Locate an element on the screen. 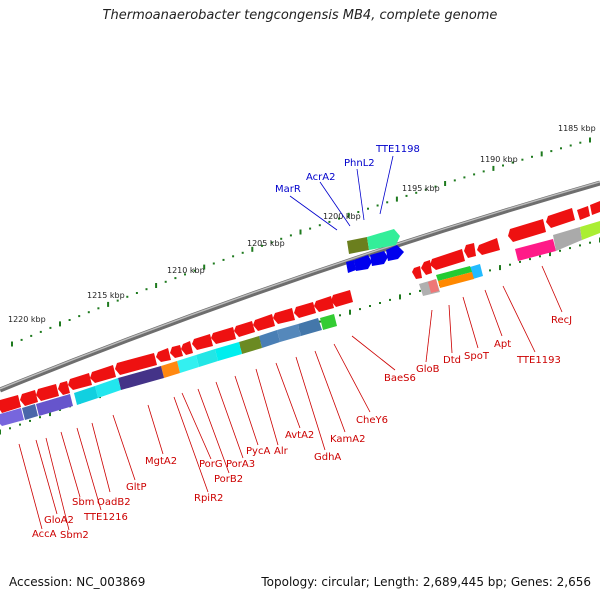 The image size is (600, 600). gene-block-gltP is located at coordinates (108, 388).